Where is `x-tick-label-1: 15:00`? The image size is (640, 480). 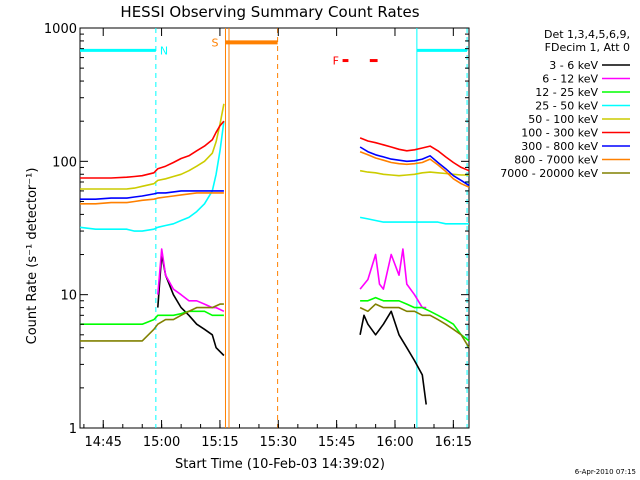 x-tick-label-1: 15:00 is located at coordinates (161, 442).